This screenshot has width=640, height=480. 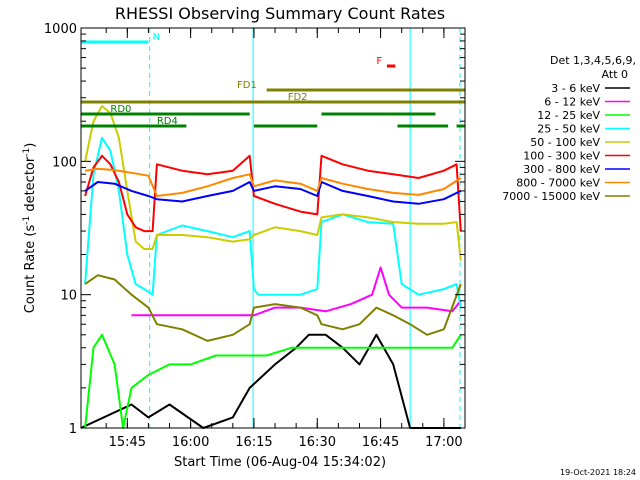 I want to click on y-axis-label-main: Count Rate (s, so click(x=30, y=269).